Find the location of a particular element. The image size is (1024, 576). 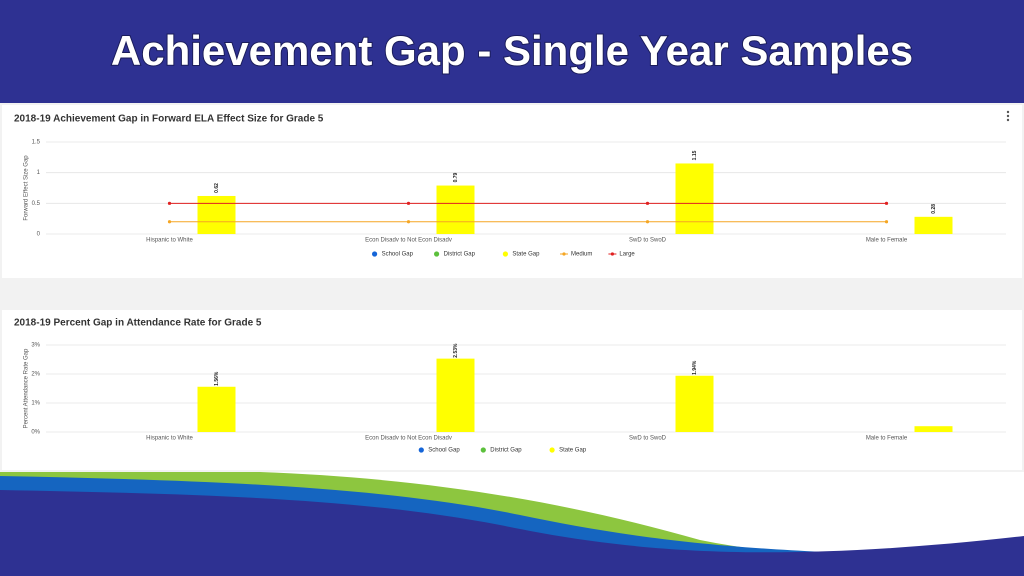

y-tick-label: 1% is located at coordinates (35, 404).